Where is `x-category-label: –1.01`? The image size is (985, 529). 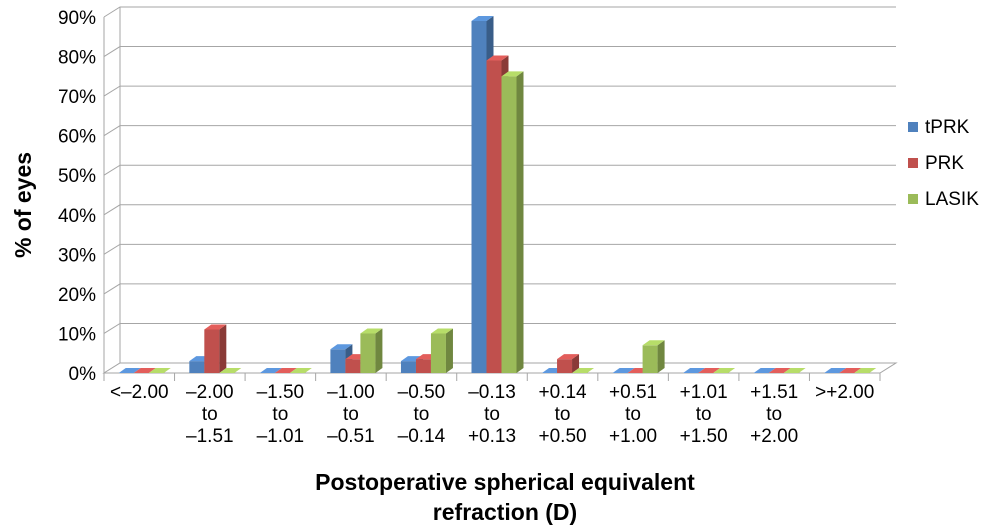 x-category-label: –1.01 is located at coordinates (281, 436).